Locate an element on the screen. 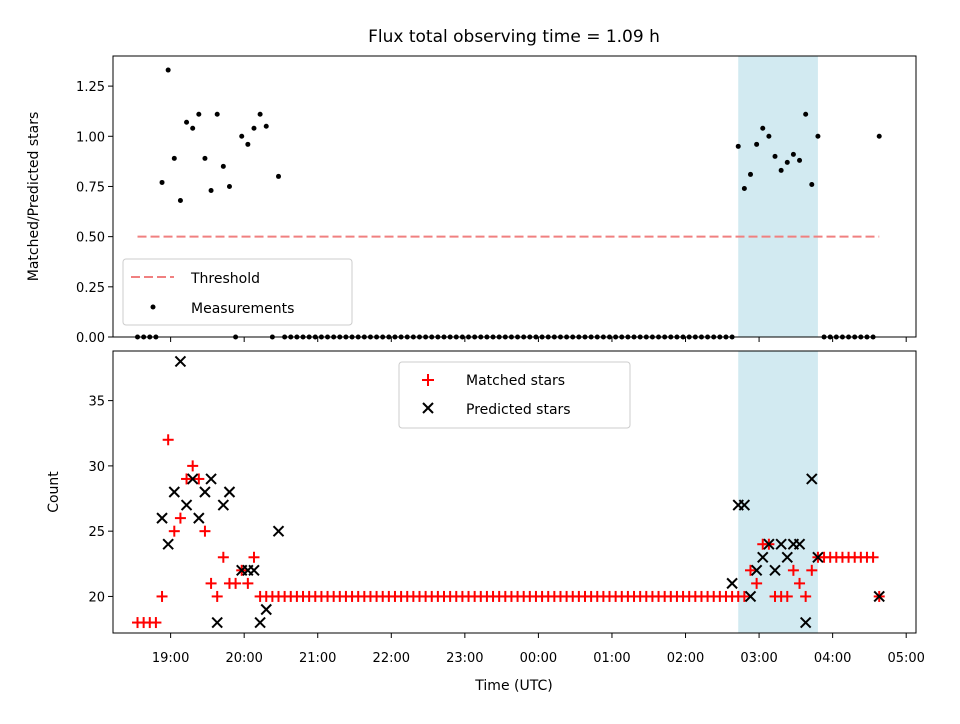  bottom-y-axis: 20 25 30 35 is located at coordinates (100, 500).